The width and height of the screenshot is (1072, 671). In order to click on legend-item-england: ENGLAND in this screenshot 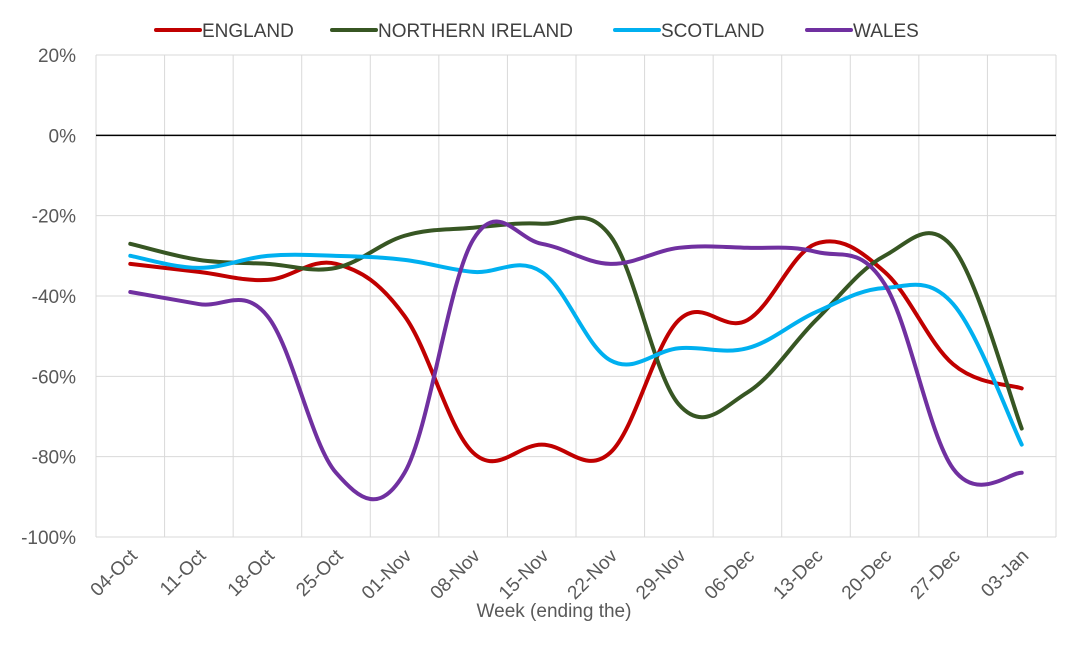, I will do `click(224, 31)`.